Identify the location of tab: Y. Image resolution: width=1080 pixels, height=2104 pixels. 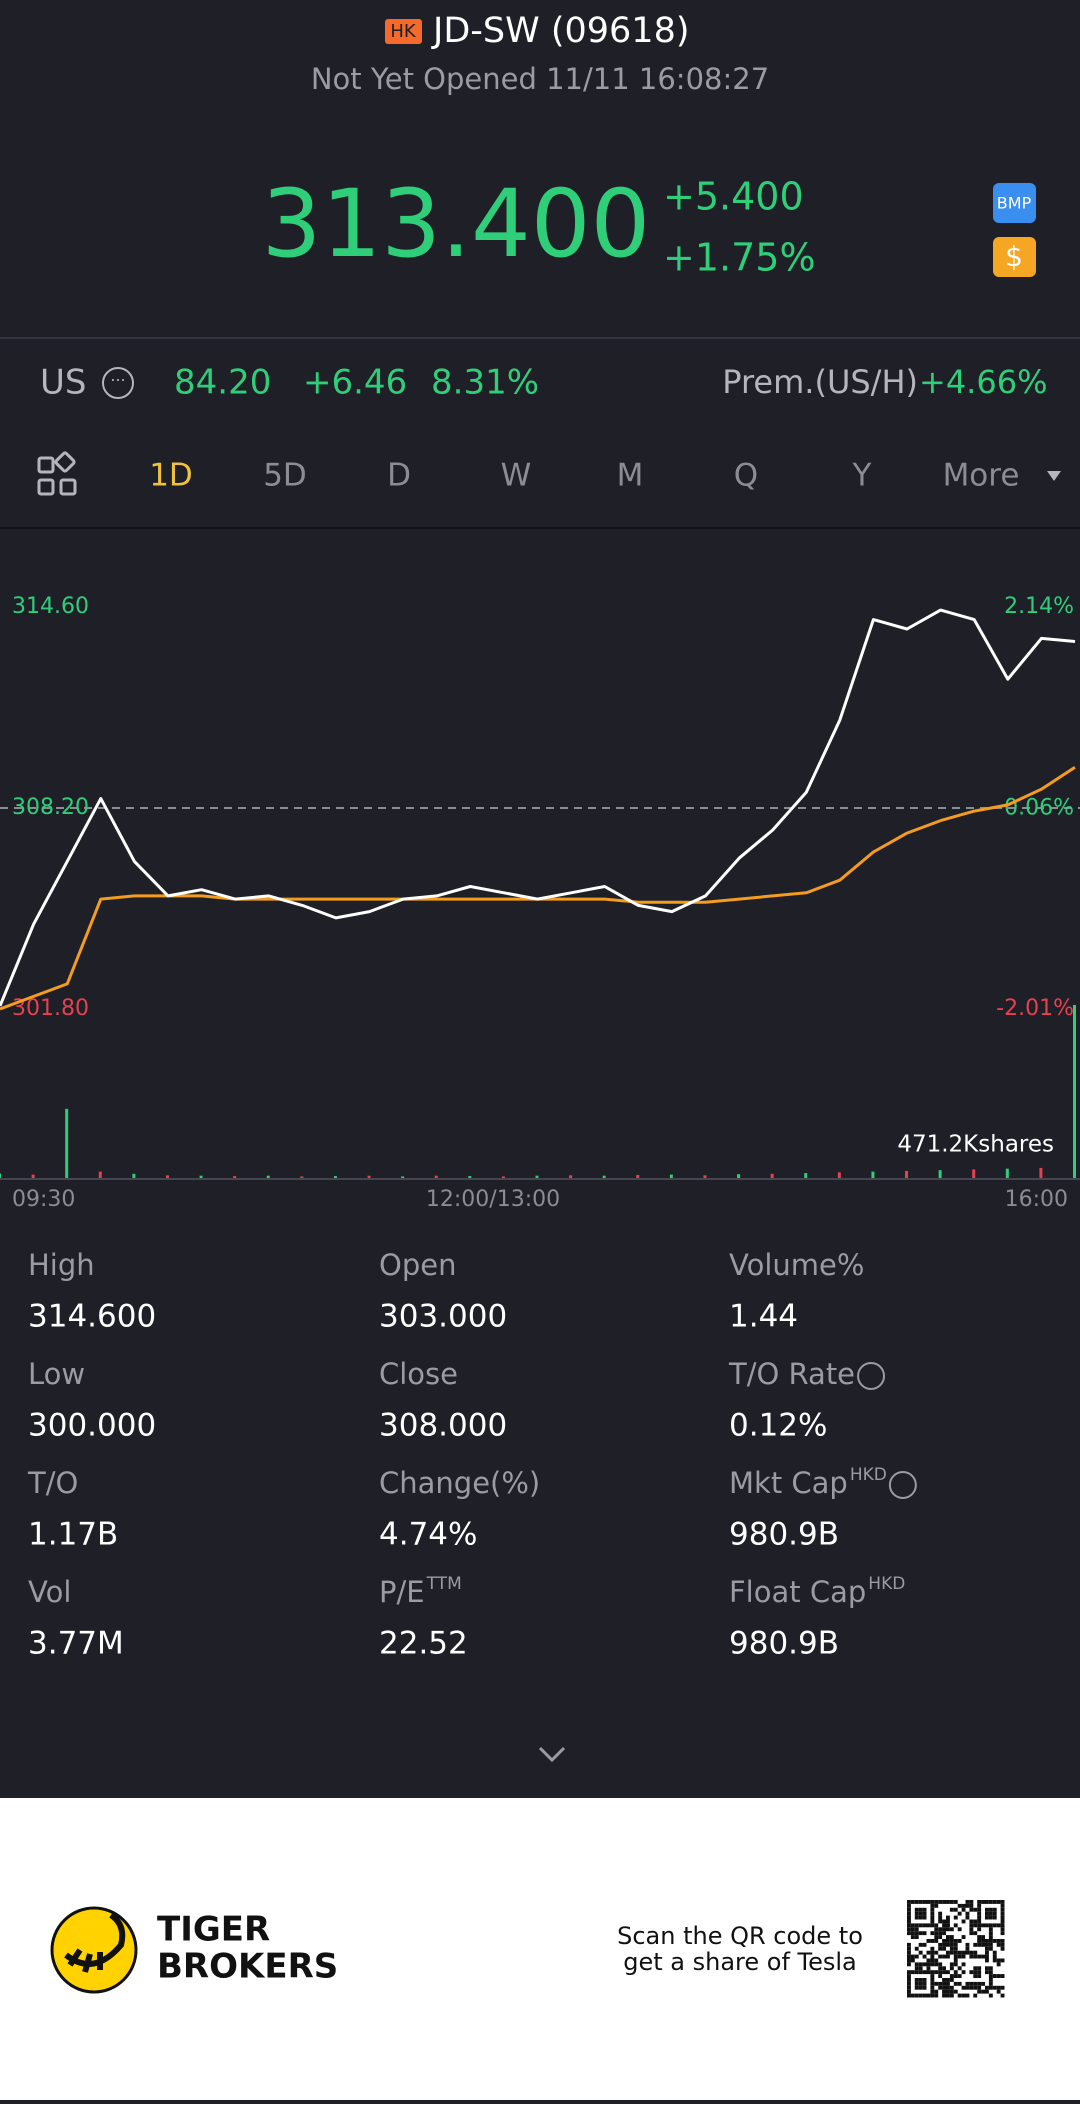
(862, 476).